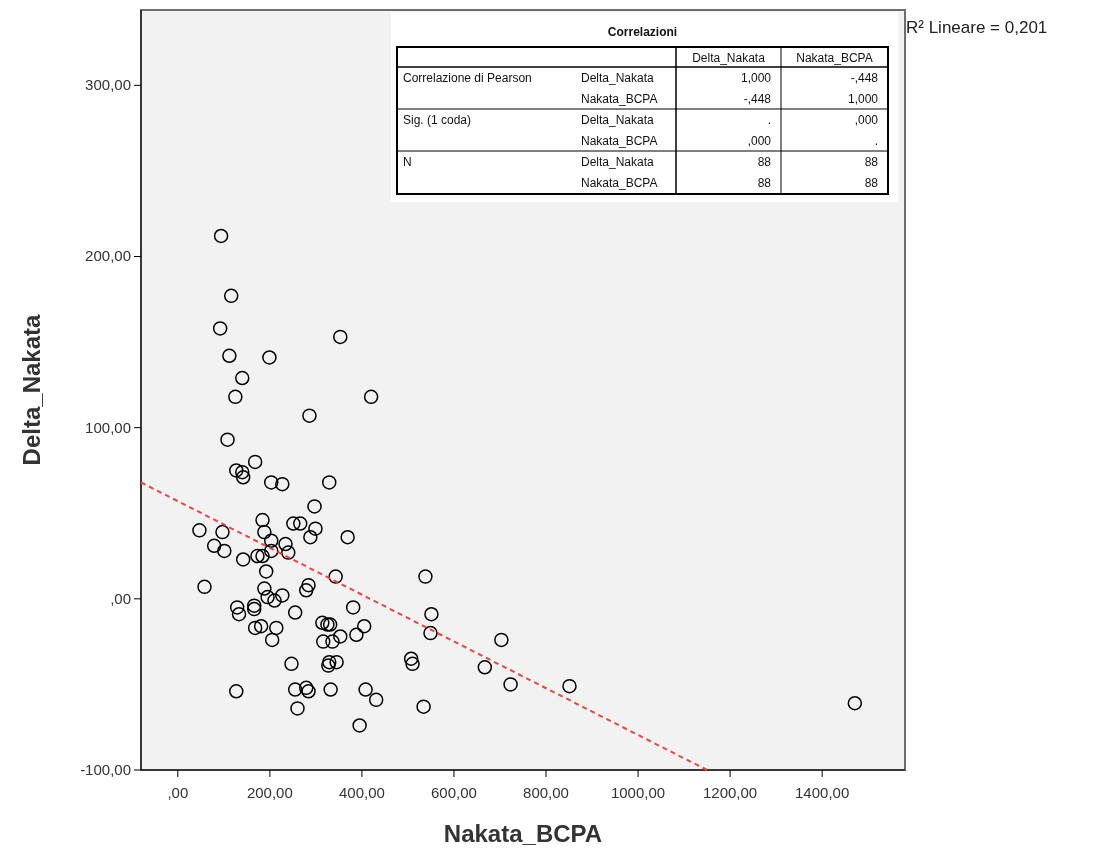 This screenshot has width=1093, height=857. Describe the element at coordinates (467, 78) in the screenshot. I see `annotation: Correlazione di Pearson` at that location.